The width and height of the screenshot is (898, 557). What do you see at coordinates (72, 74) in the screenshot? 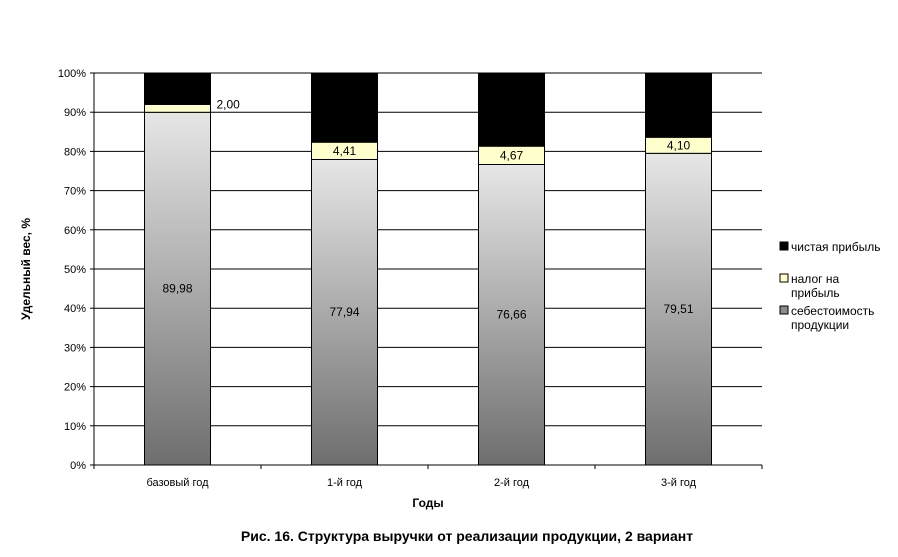
I see `y-tick-label: 100%` at bounding box center [72, 74].